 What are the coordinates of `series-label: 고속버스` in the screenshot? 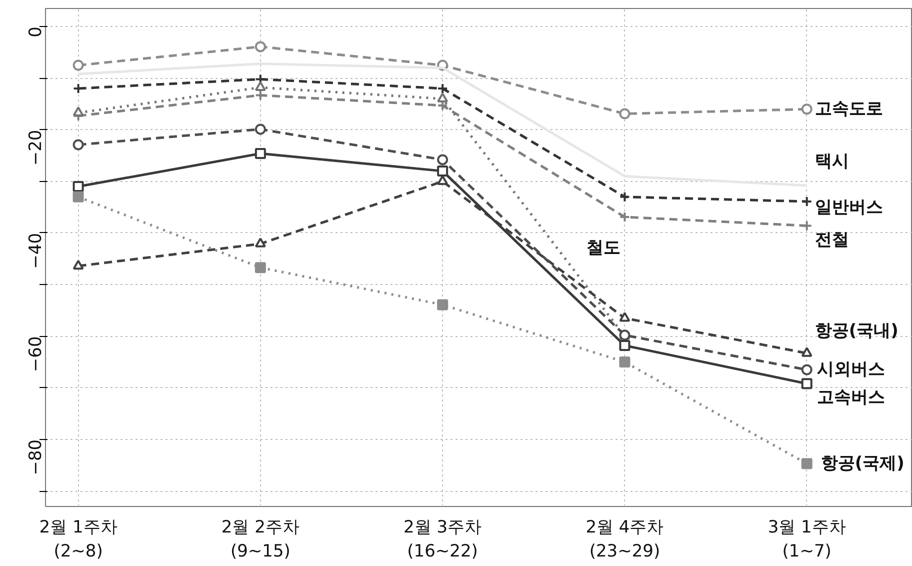 It's located at (850, 398).